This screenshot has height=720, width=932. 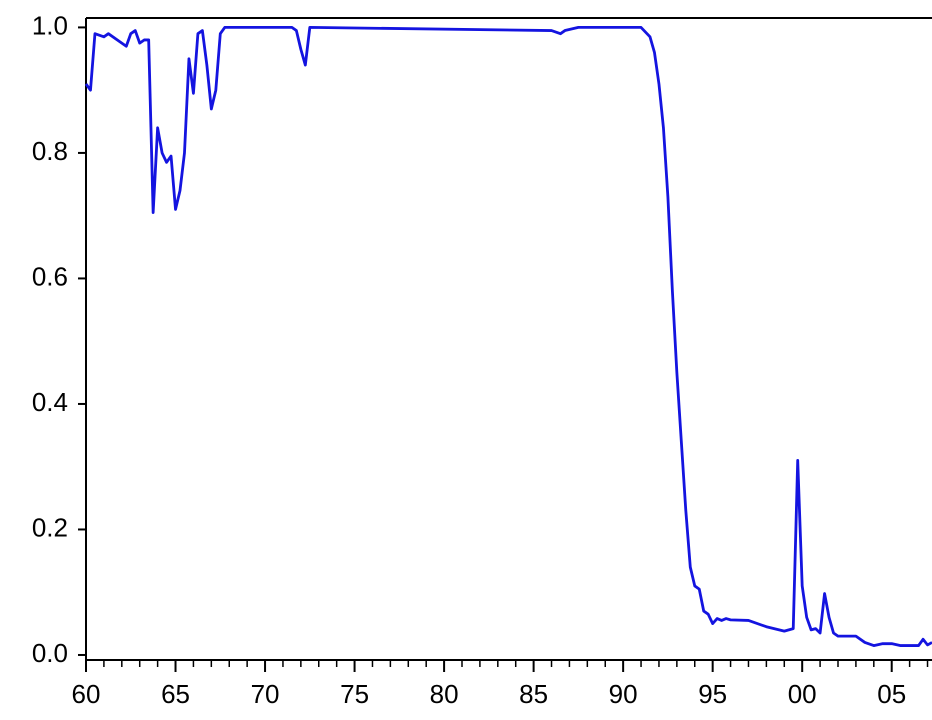 I want to click on y-tick-label: 0.8, so click(x=50, y=151).